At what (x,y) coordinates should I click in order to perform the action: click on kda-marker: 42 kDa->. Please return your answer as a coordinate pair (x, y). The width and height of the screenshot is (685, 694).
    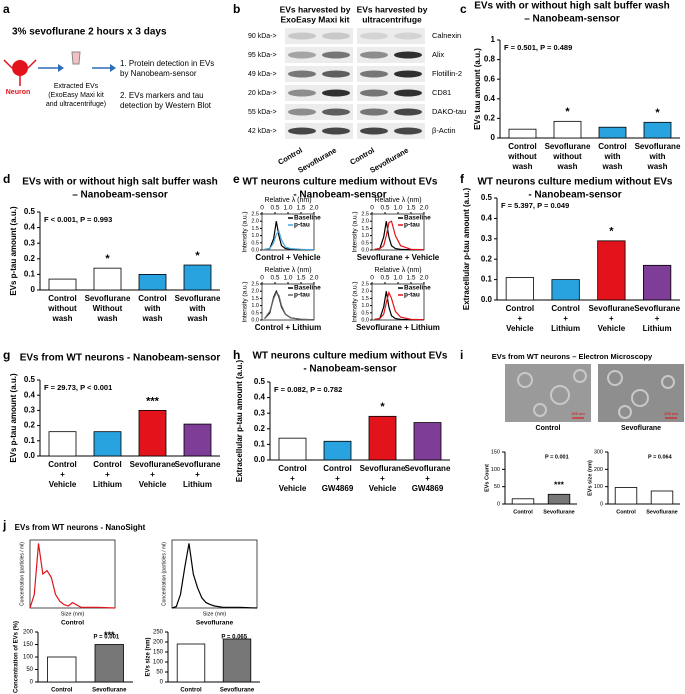
    Looking at the image, I should click on (262, 131).